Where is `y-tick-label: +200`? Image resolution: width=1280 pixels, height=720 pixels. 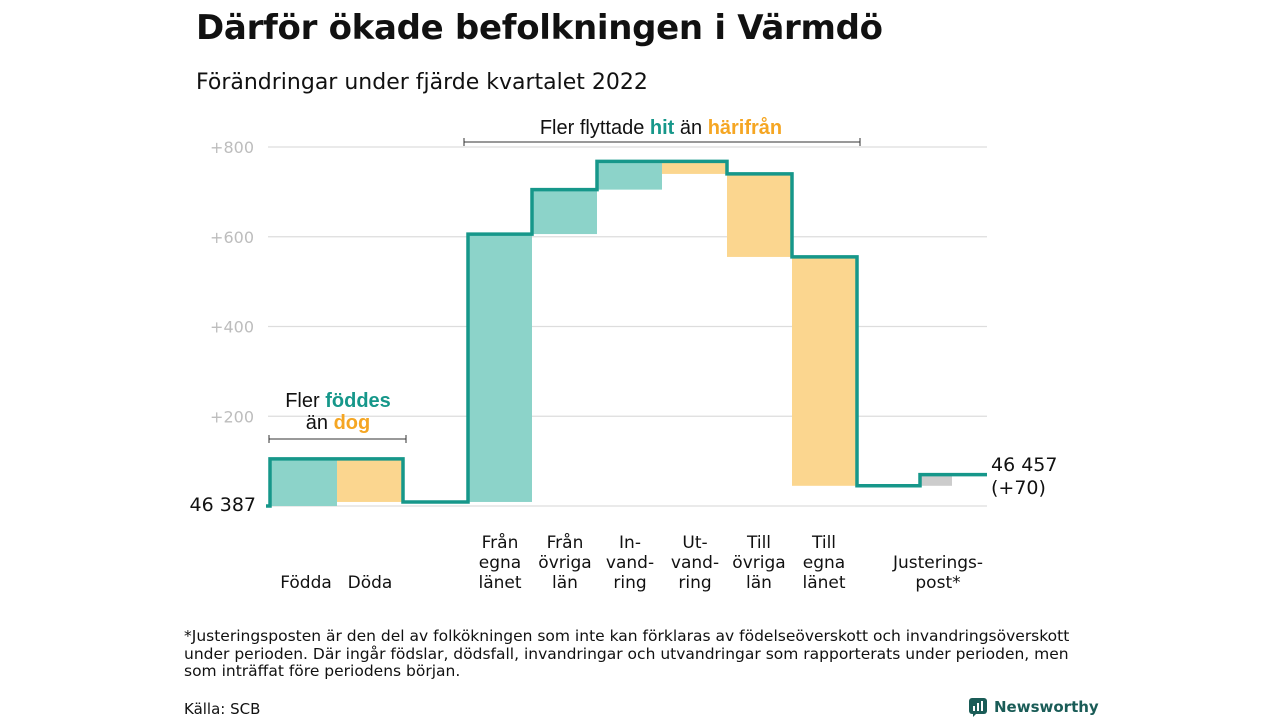
y-tick-label: +200 is located at coordinates (232, 416).